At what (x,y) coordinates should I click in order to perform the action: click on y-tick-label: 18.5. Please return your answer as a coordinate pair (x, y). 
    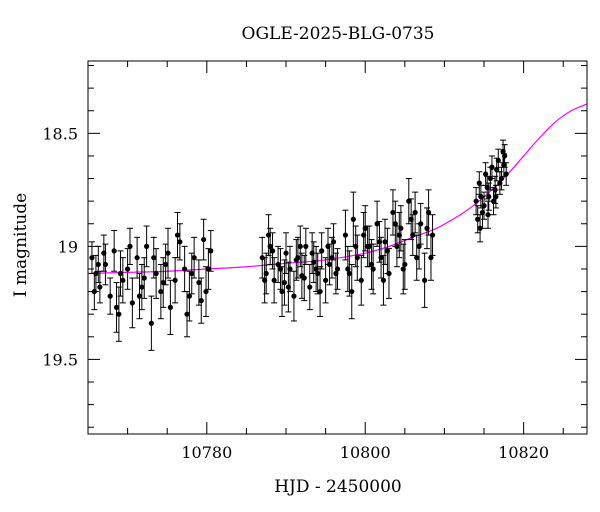
    Looking at the image, I should click on (60, 133).